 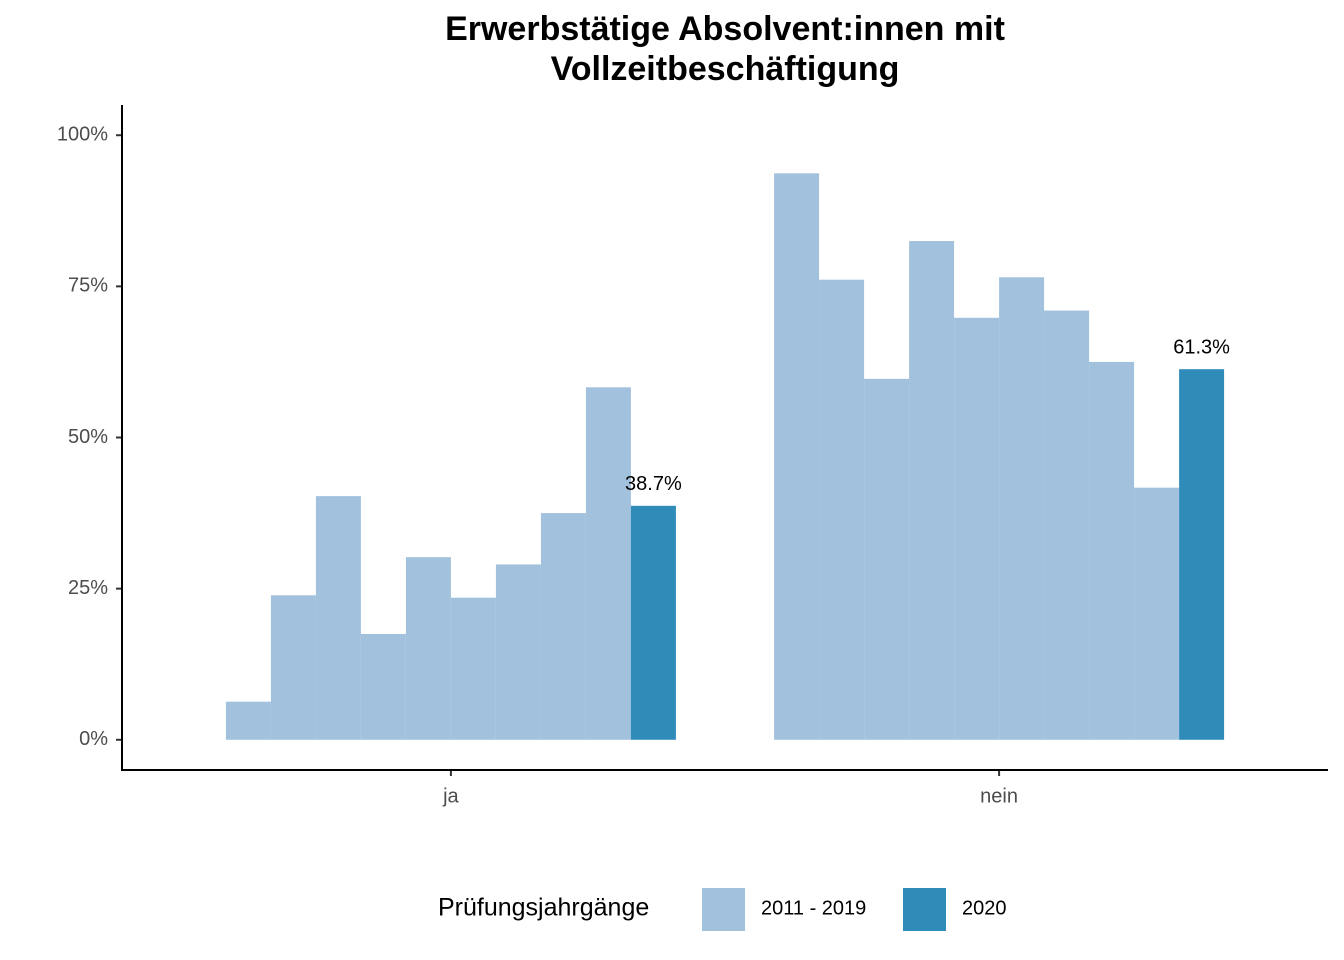 I want to click on y-tick-label: 50%, so click(x=88, y=437).